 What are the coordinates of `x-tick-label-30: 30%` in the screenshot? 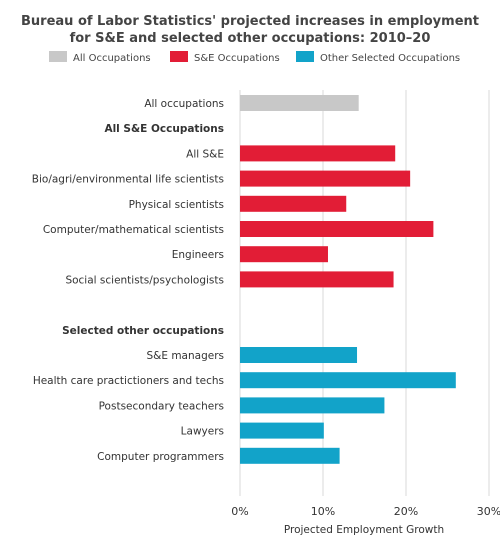 It's located at (488, 511).